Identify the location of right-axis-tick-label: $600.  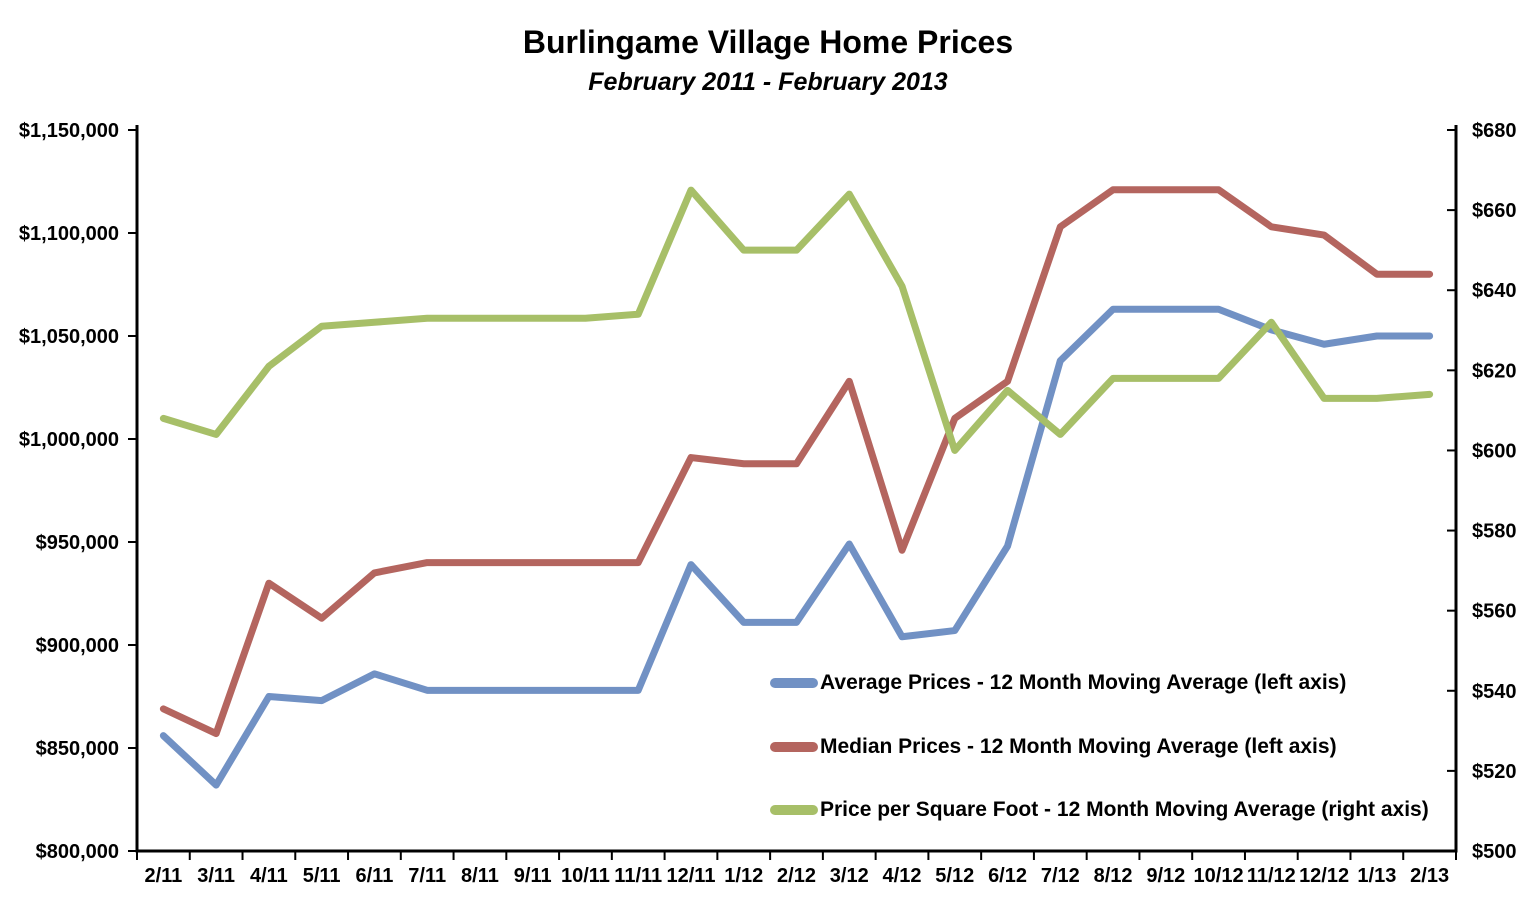
(1494, 451).